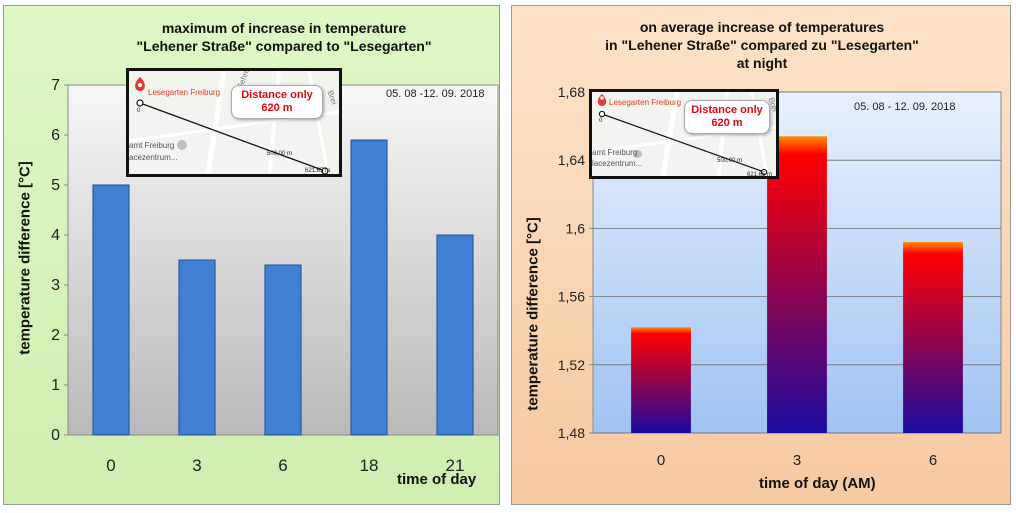 This screenshot has height=513, width=1016. I want to click on right-y-tick-label: 1,6, so click(576, 228).